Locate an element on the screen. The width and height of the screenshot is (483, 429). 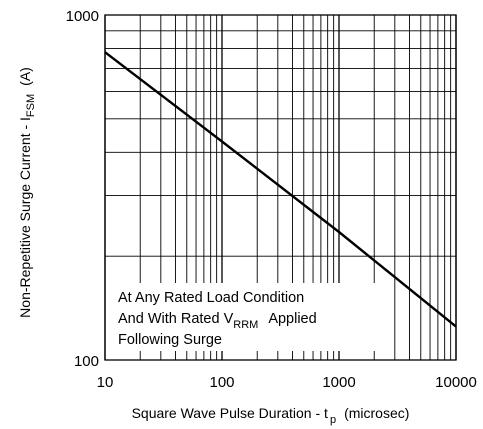
x-tick-label: 100 is located at coordinates (221, 382).